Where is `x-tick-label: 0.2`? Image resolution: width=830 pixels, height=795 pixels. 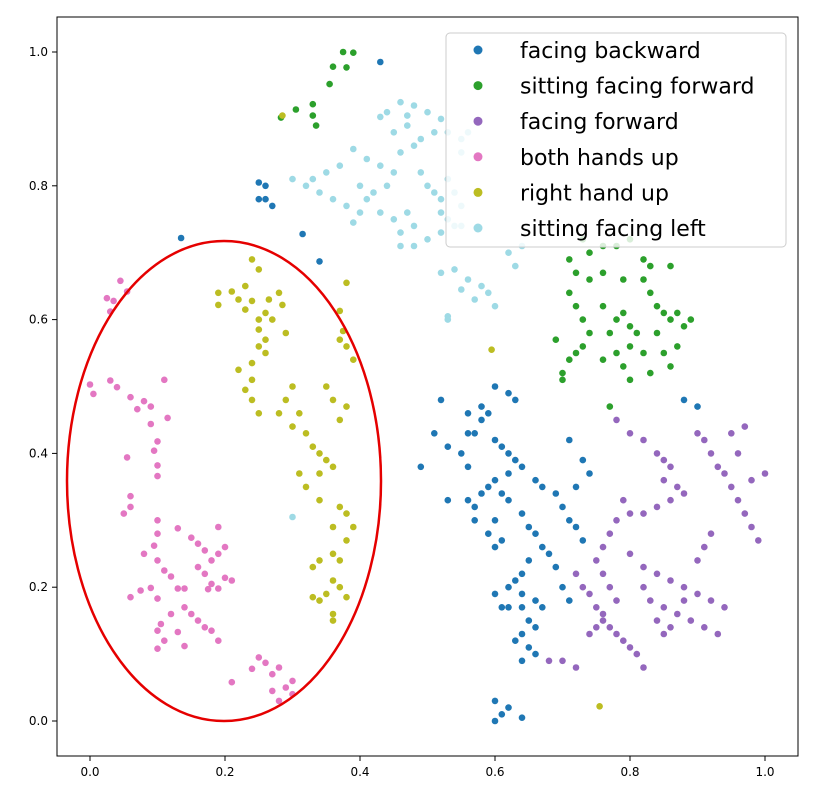 x-tick-label: 0.2 is located at coordinates (224, 772).